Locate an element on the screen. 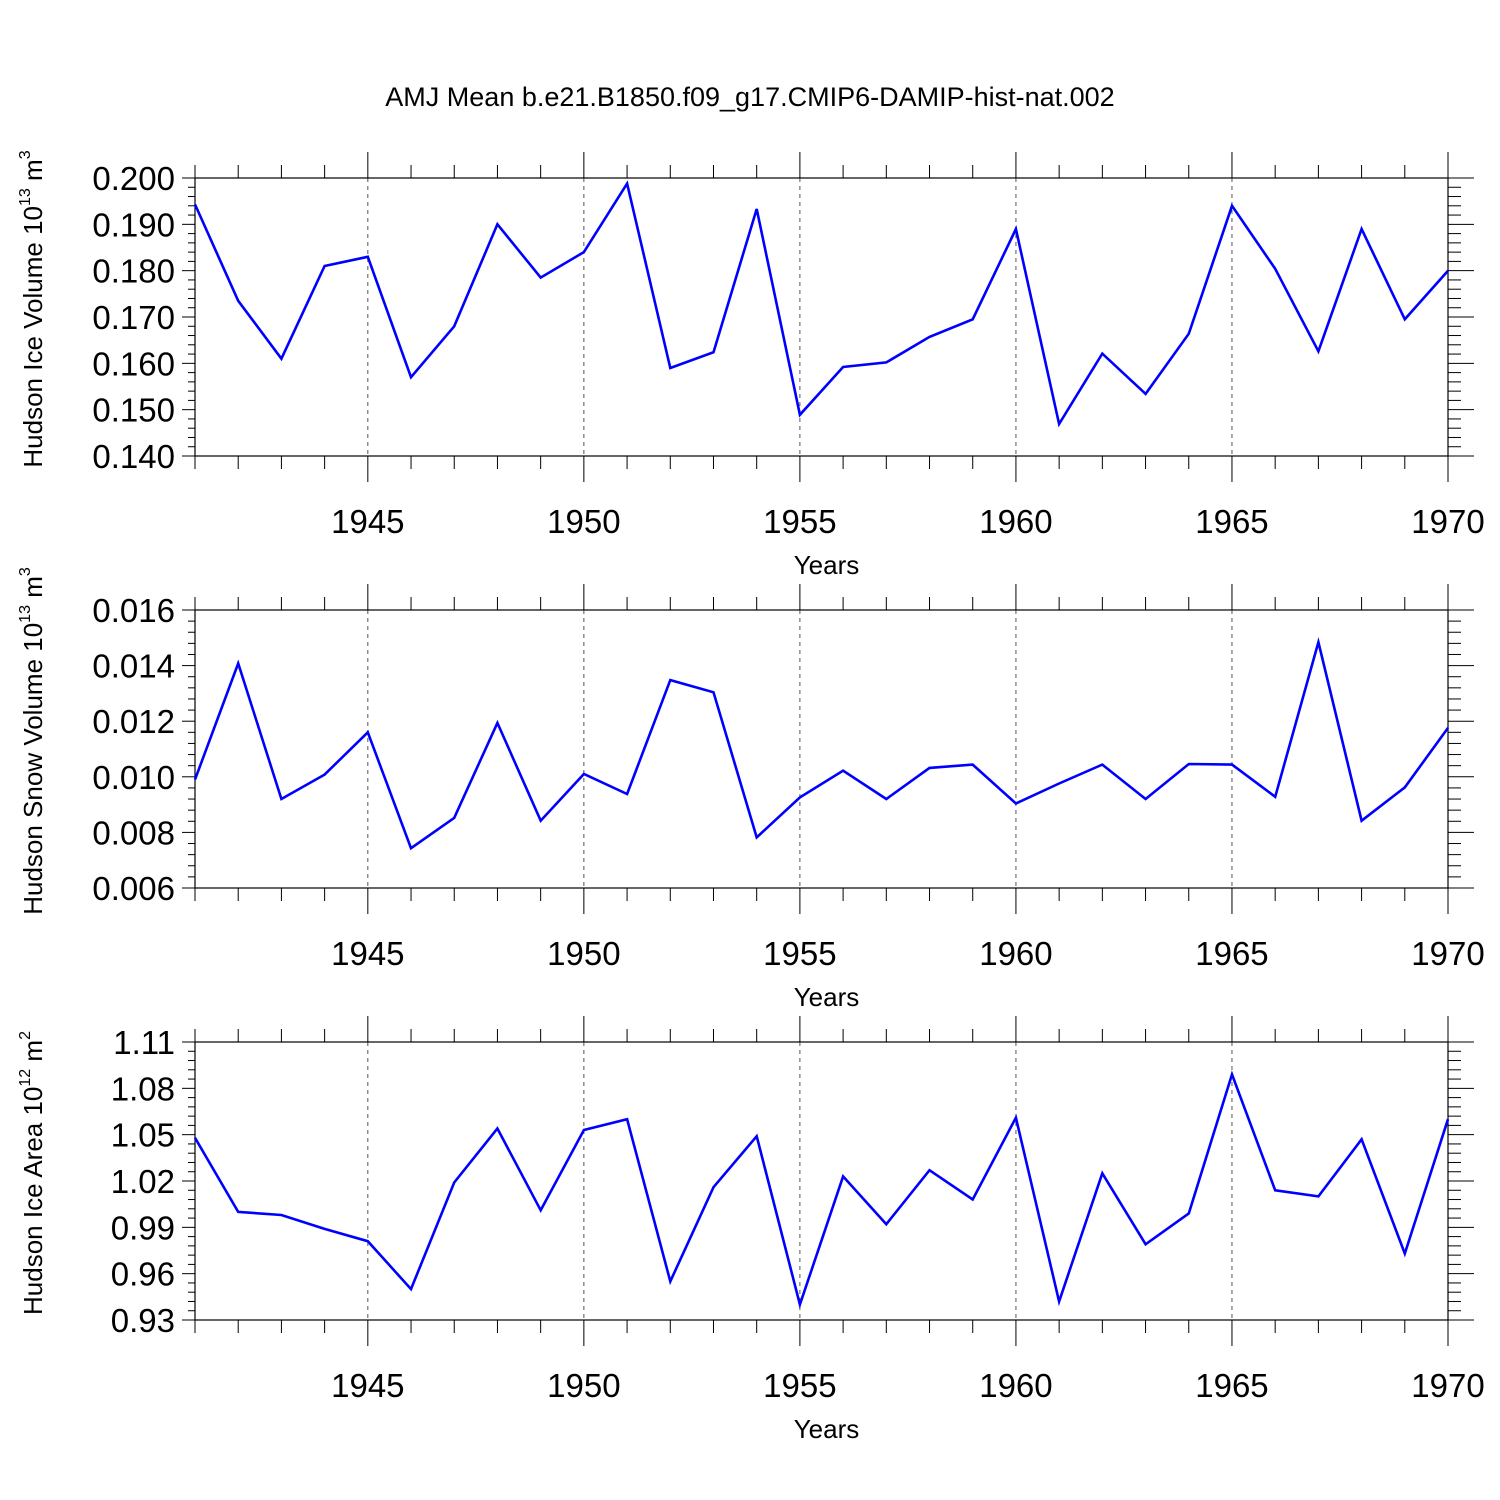 This screenshot has width=1500, height=1500. y-tick-label: 0.170 is located at coordinates (133, 317).